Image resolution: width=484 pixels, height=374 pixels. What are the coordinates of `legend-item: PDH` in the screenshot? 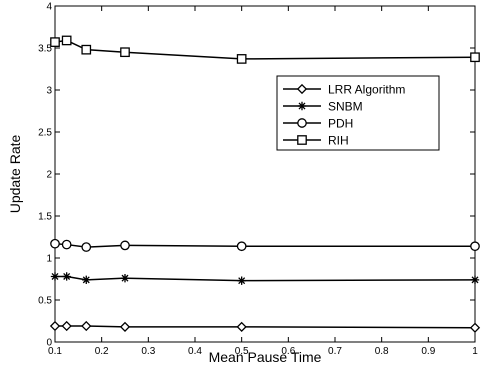 It's located at (318, 124).